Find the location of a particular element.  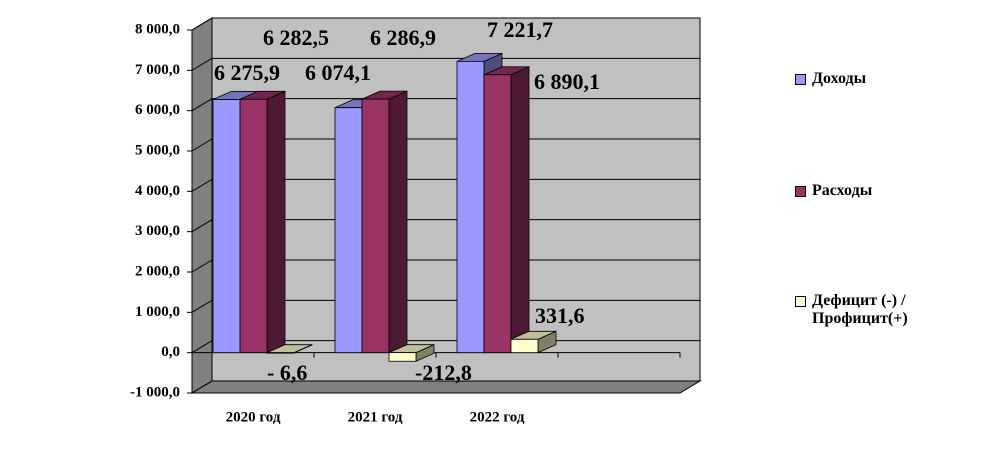

data-label: 6 074,1 is located at coordinates (338, 72).